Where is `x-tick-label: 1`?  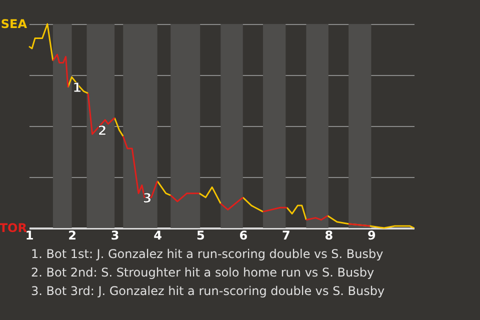
x-tick-label: 1 is located at coordinates (29, 235).